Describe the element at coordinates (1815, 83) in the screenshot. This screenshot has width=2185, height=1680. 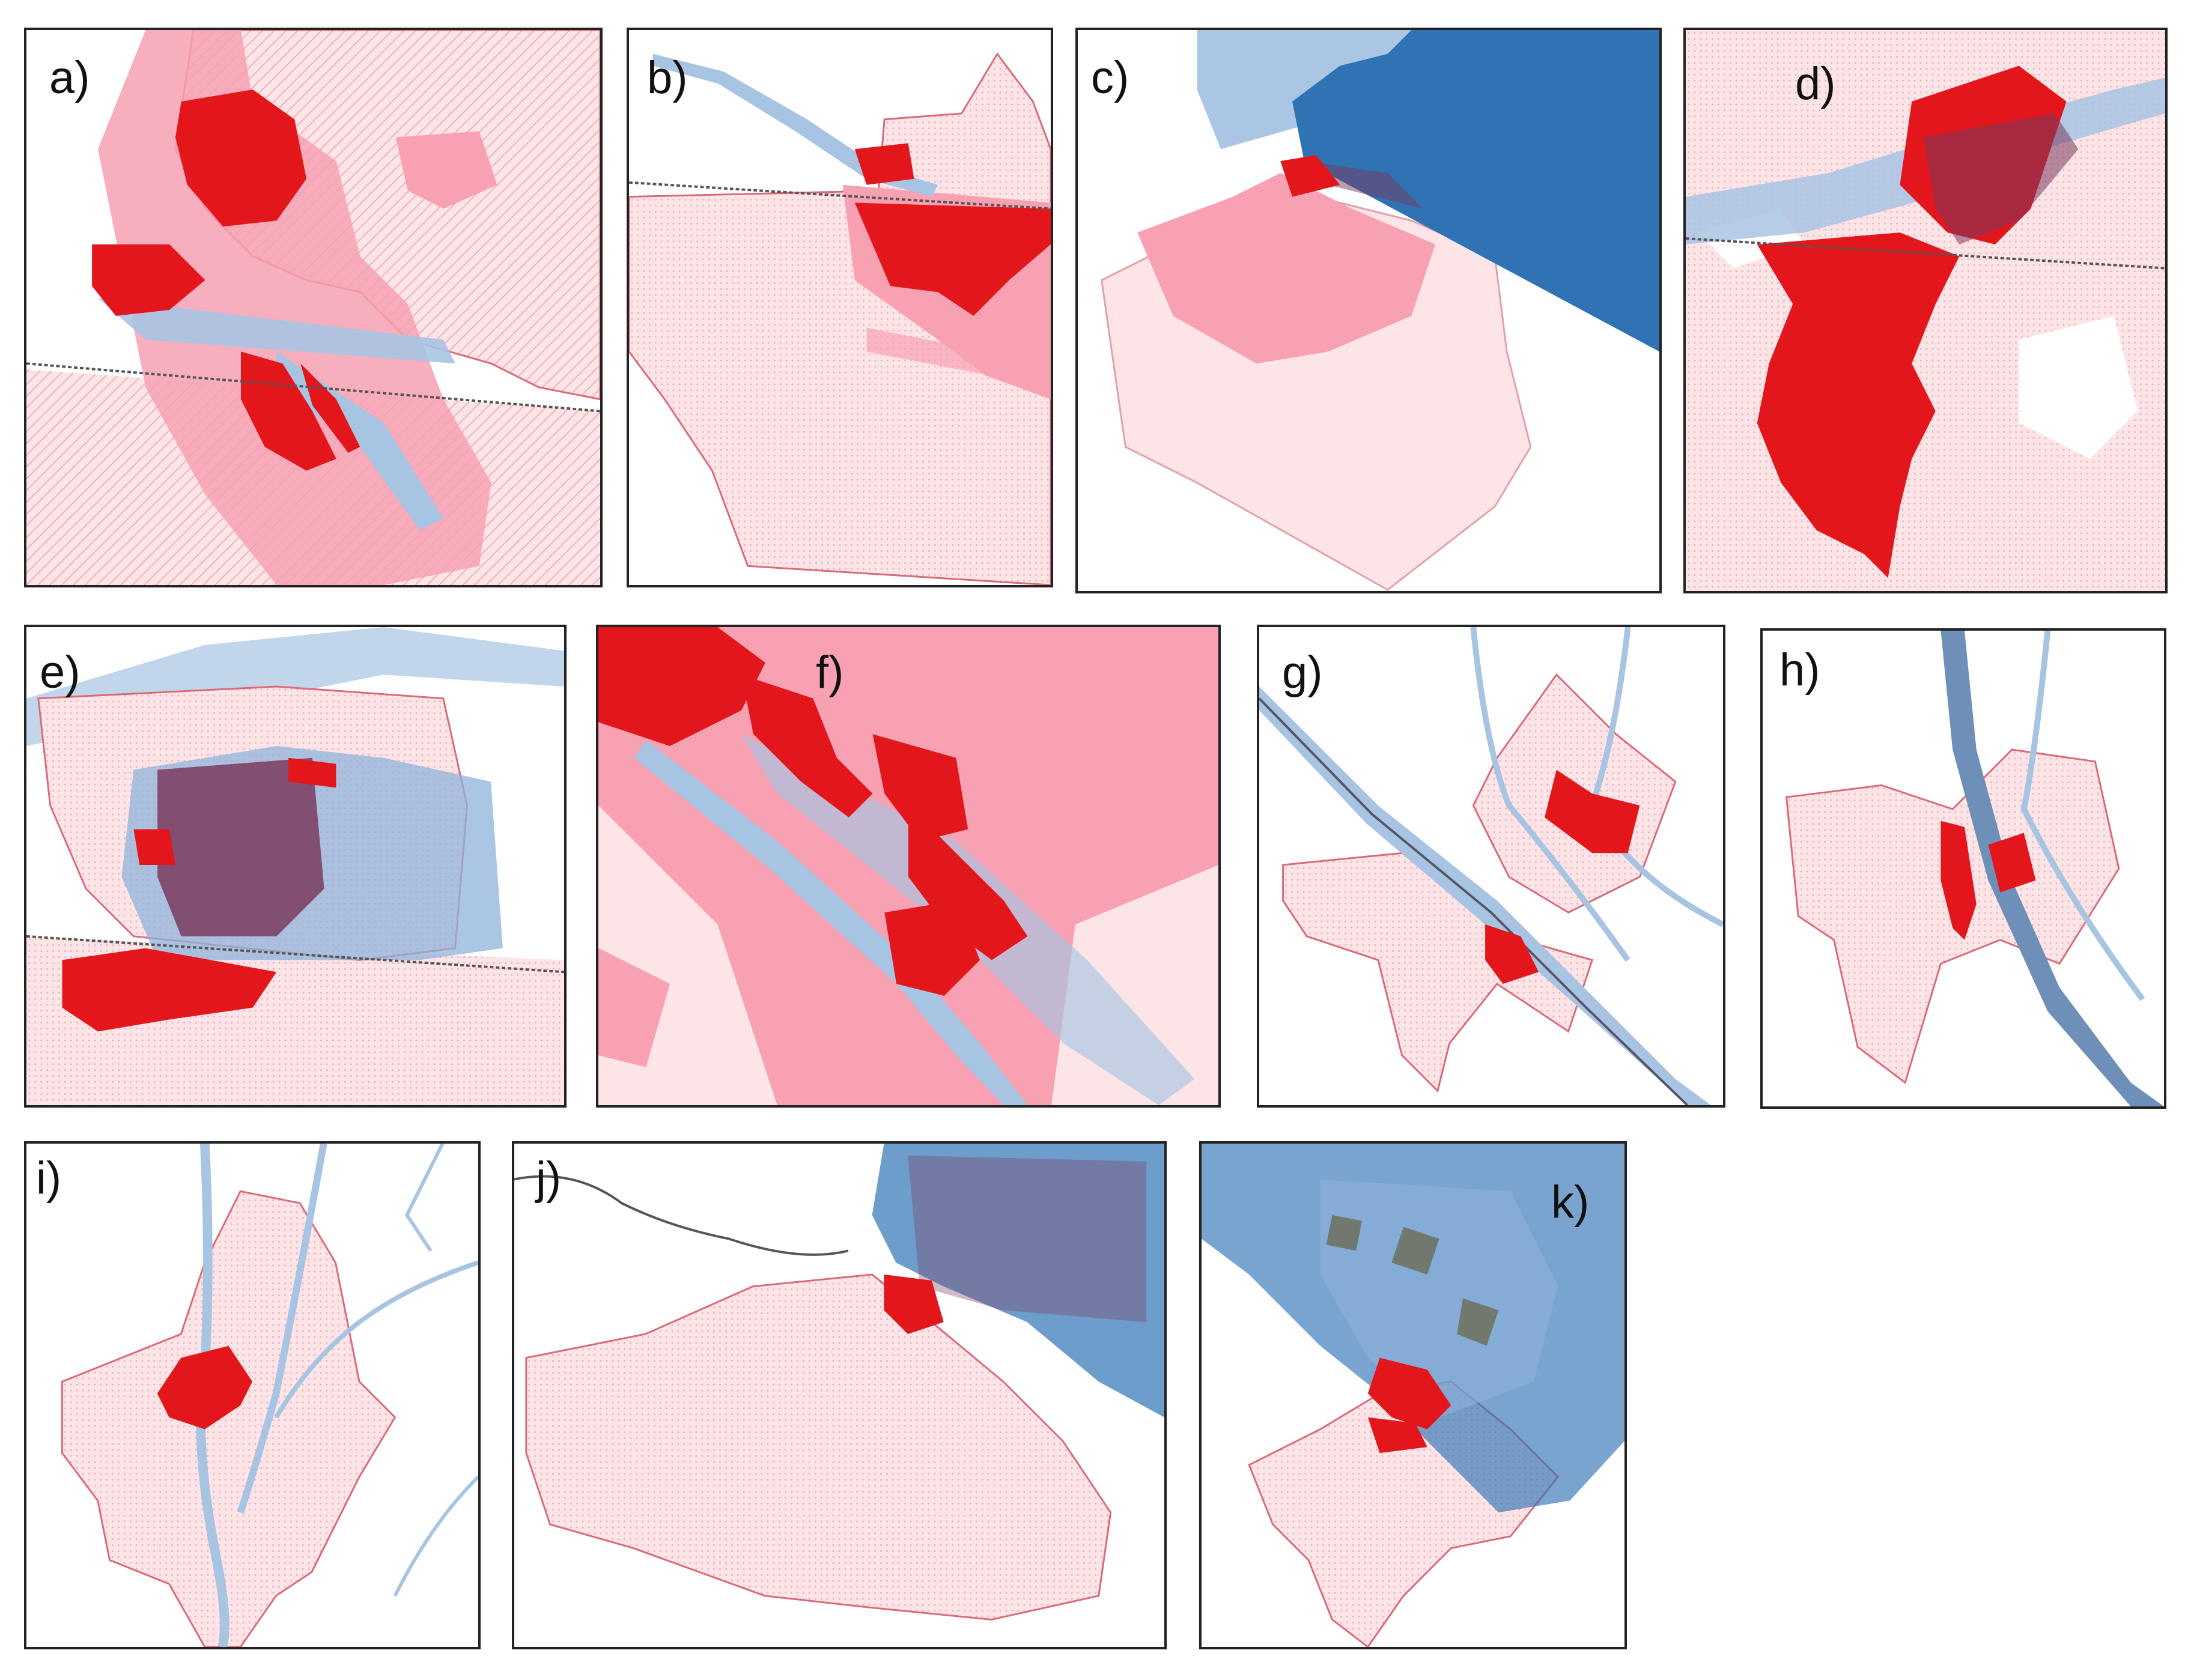
I see `panel-label-d: d)` at that location.